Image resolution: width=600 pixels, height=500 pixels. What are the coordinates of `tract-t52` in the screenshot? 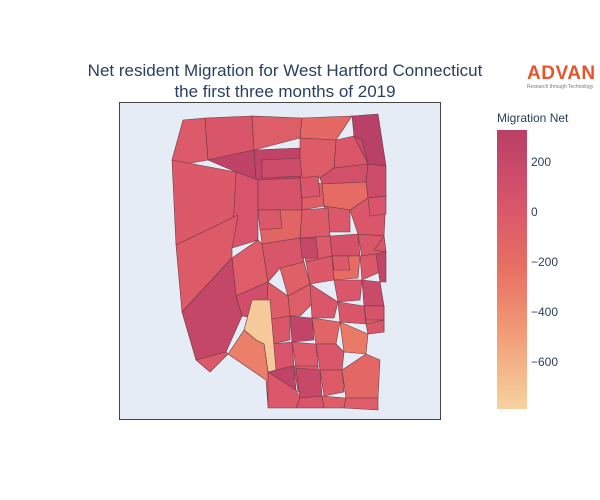 It's located at (332, 383).